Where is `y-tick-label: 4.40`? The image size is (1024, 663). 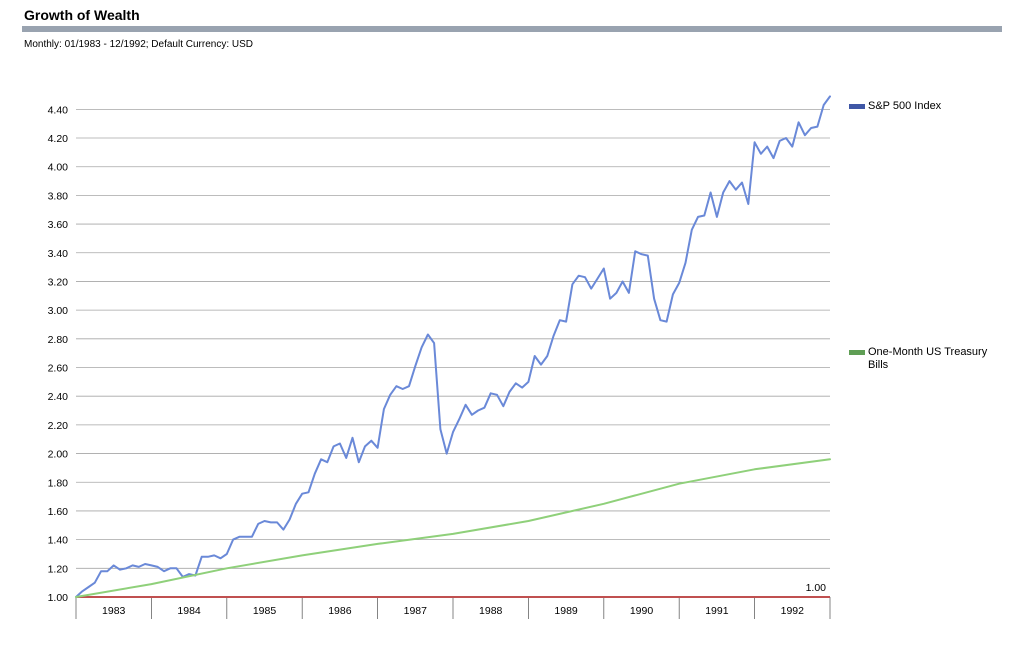 y-tick-label: 4.40 is located at coordinates (58, 110).